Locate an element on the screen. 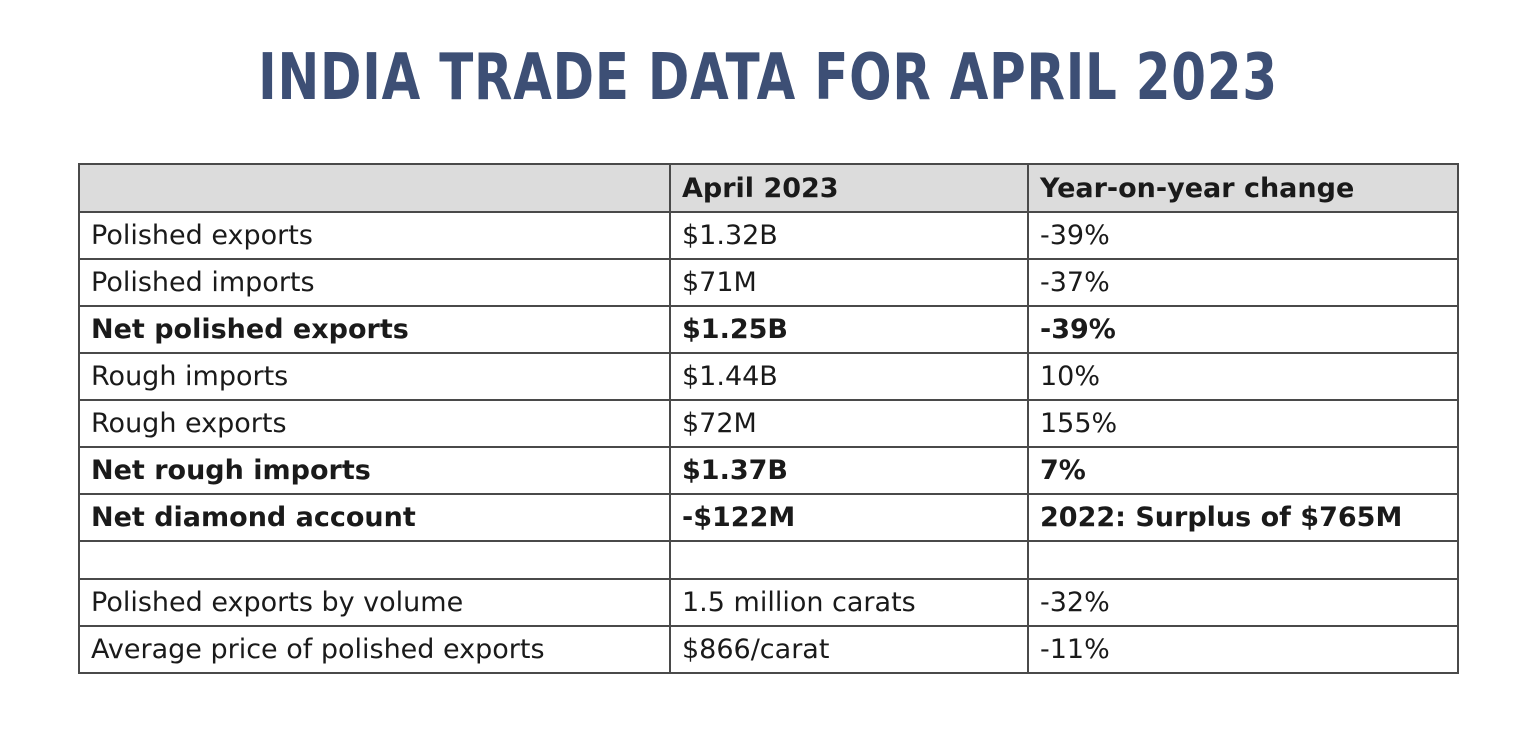  row-value-cell: $1.37B is located at coordinates (849, 470).